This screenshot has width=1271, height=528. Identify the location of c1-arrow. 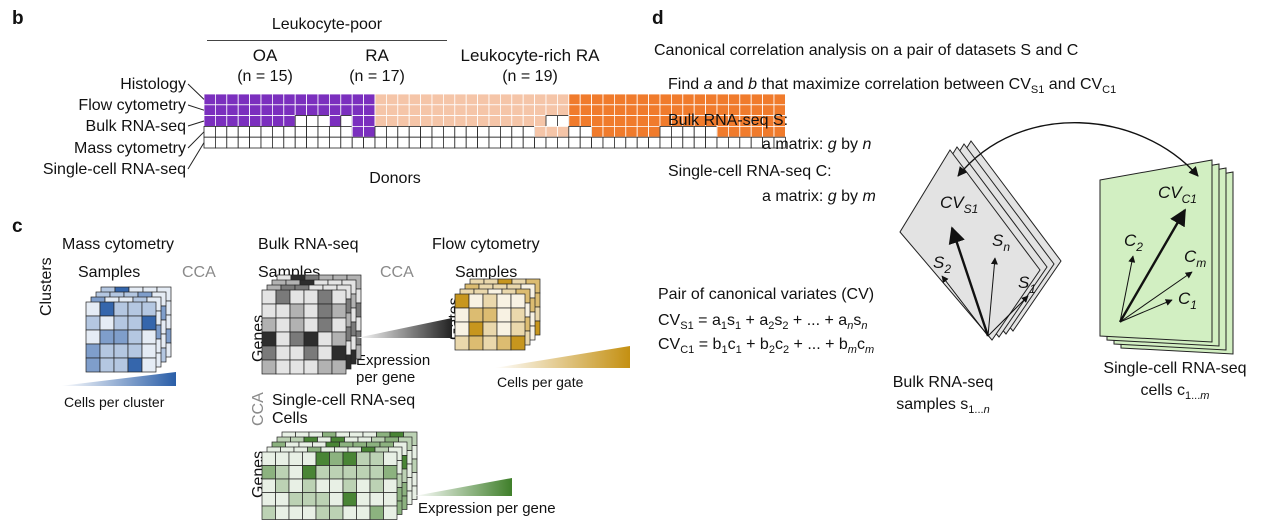
(1146, 311).